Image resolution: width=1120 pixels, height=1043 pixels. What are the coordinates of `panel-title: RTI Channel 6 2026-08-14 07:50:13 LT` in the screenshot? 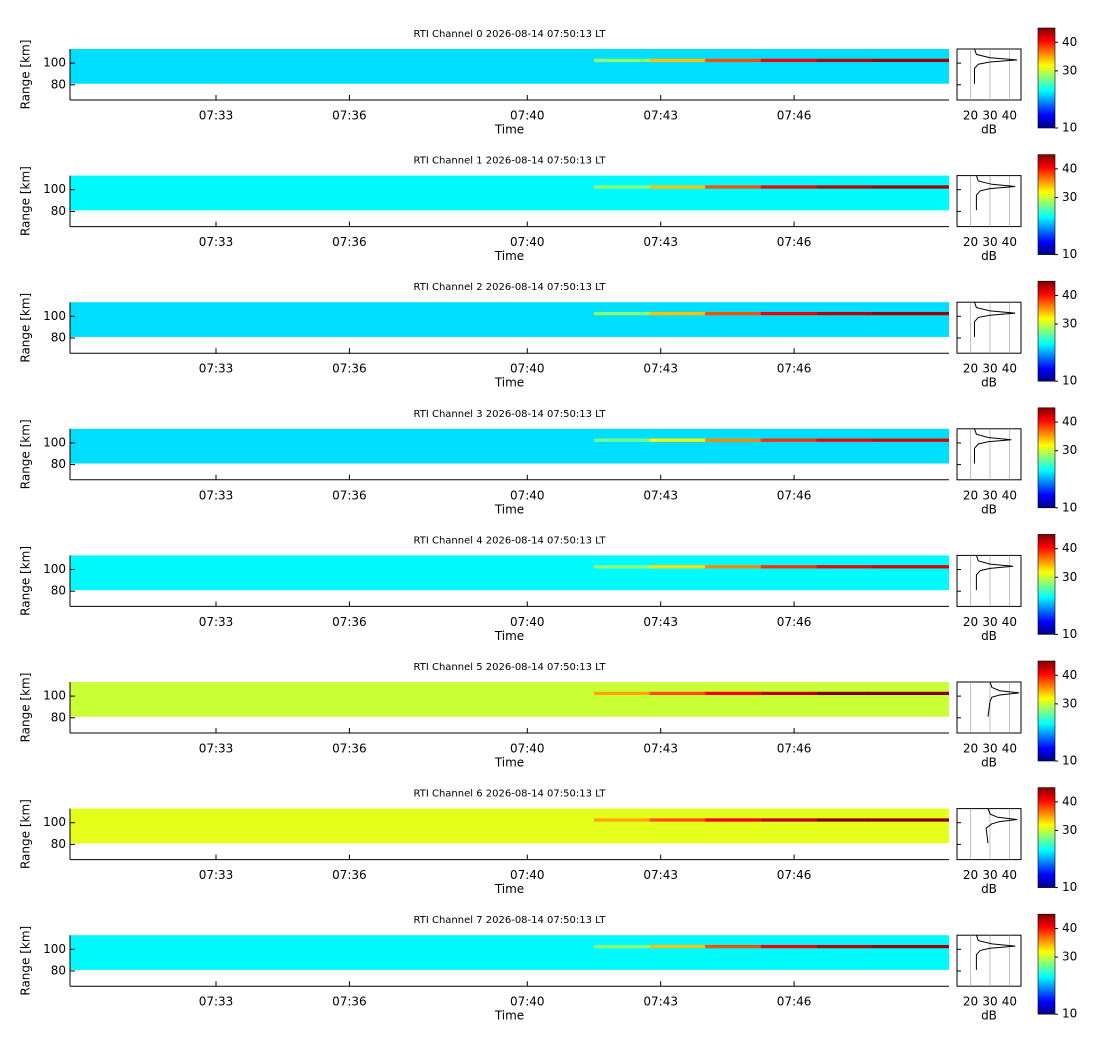 It's located at (510, 794).